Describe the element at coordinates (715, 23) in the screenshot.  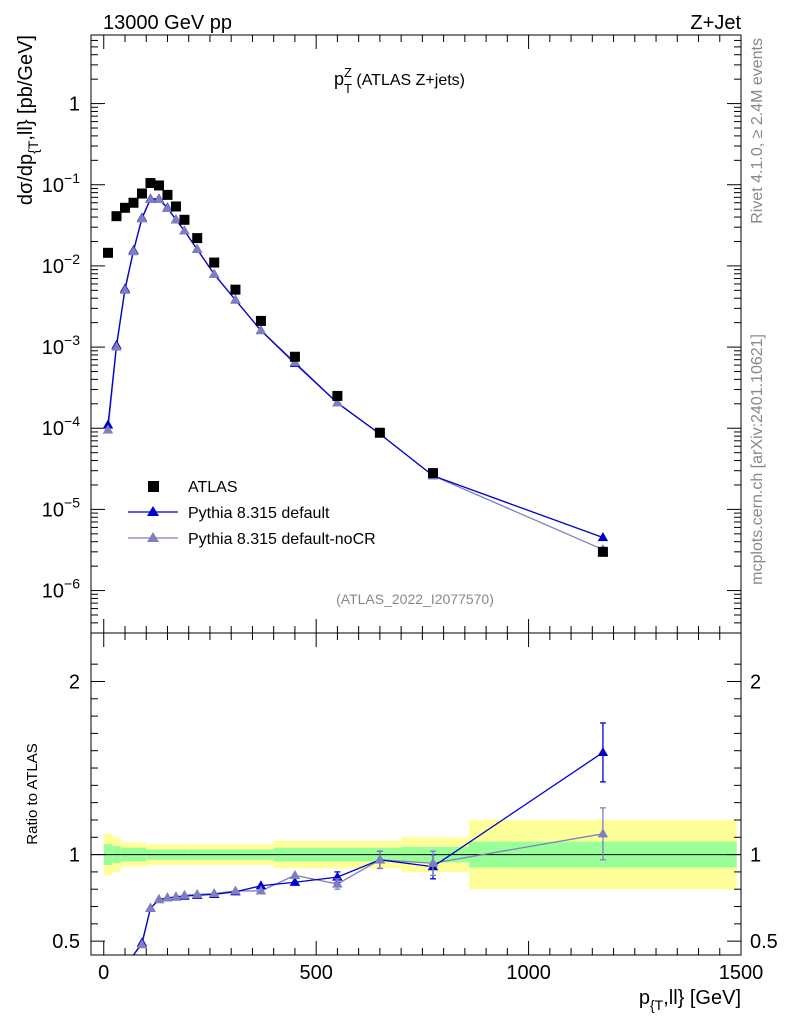
I see `header-right: Z+Jet` at that location.